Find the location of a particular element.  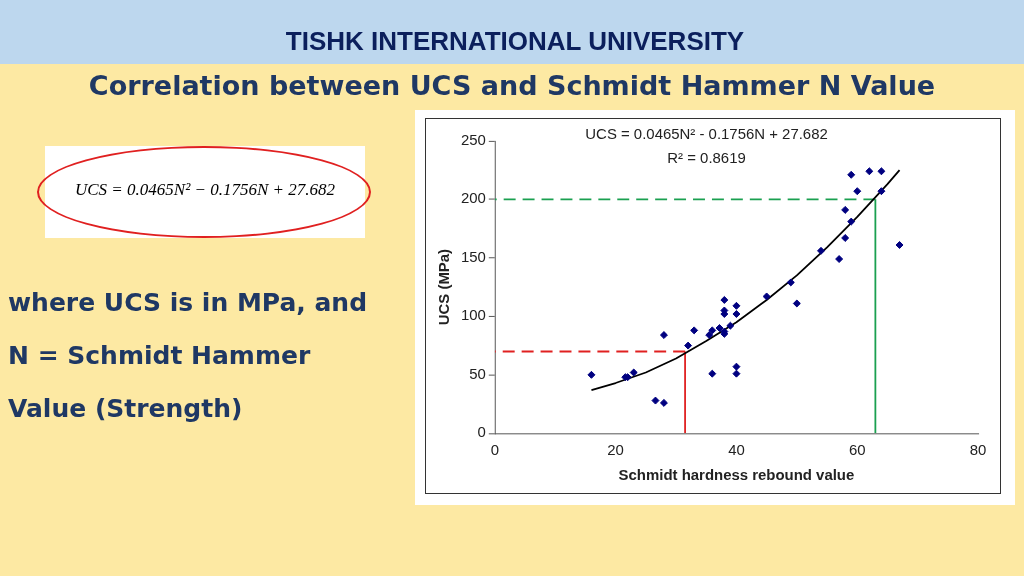

y-tick-label: 100 is located at coordinates (473, 315).